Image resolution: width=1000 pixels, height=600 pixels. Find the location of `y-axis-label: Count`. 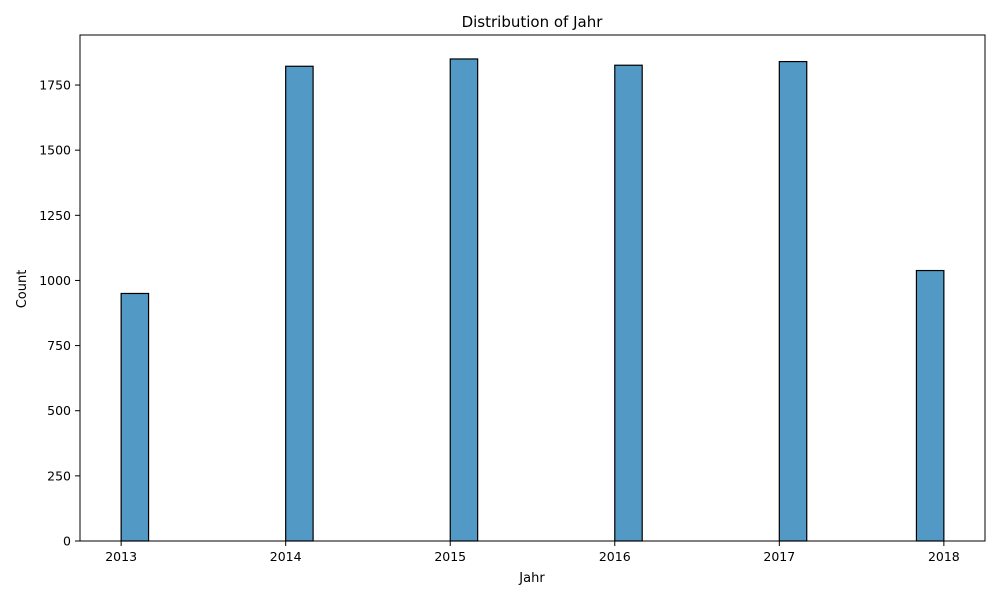

y-axis-label: Count is located at coordinates (22, 289).